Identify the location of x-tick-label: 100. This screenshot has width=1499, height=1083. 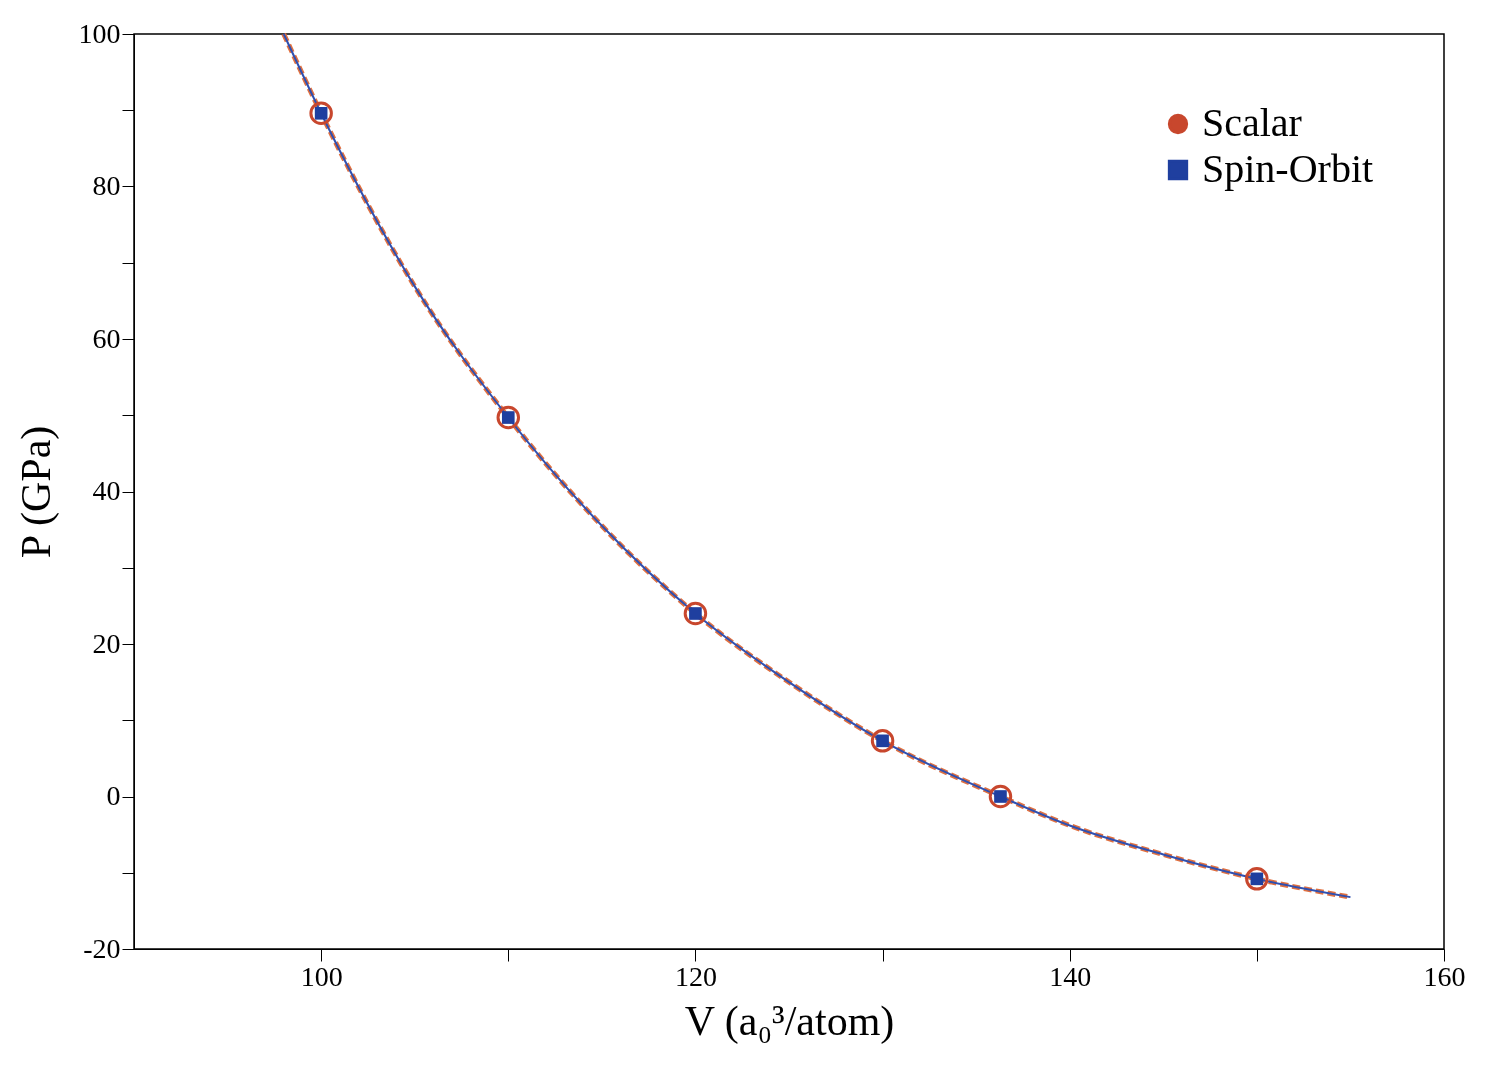
(321, 976).